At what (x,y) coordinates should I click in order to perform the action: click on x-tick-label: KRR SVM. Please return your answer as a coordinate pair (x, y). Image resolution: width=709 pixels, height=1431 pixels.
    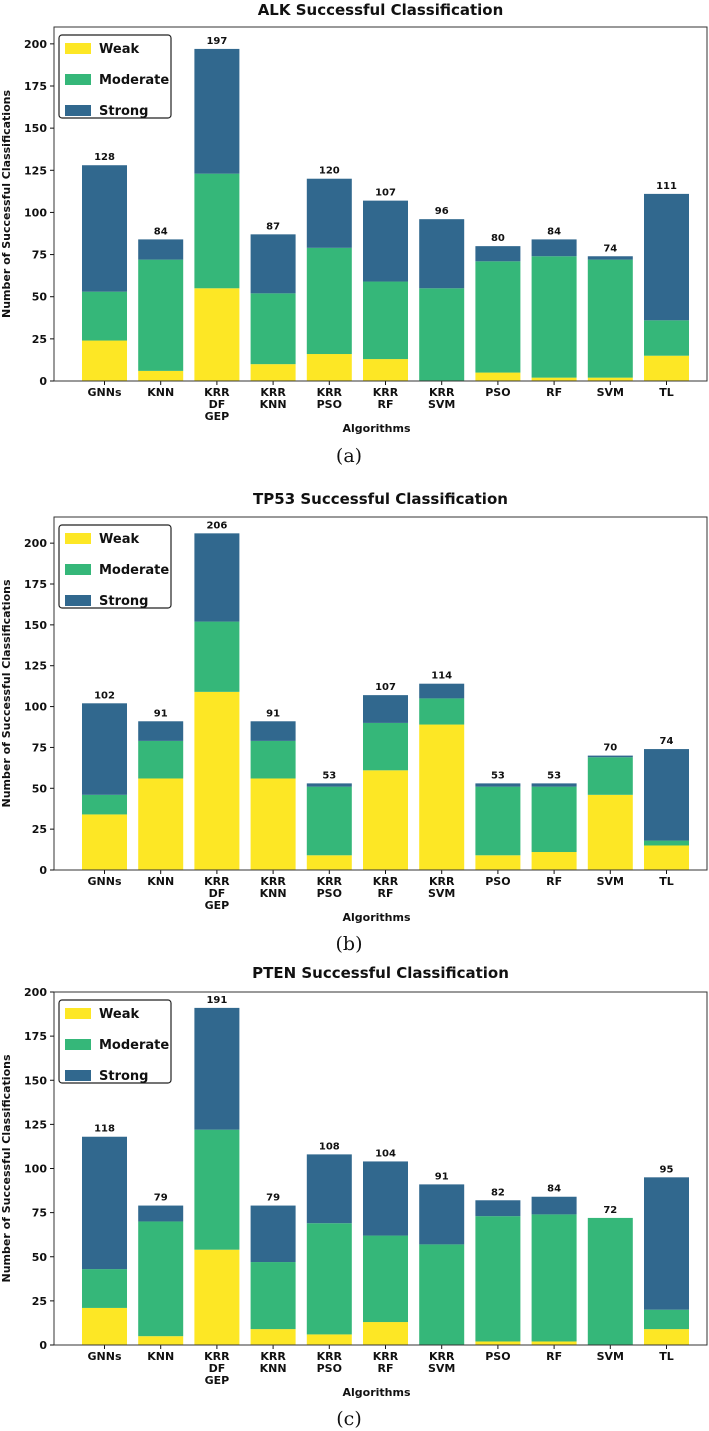
    Looking at the image, I should click on (441, 1362).